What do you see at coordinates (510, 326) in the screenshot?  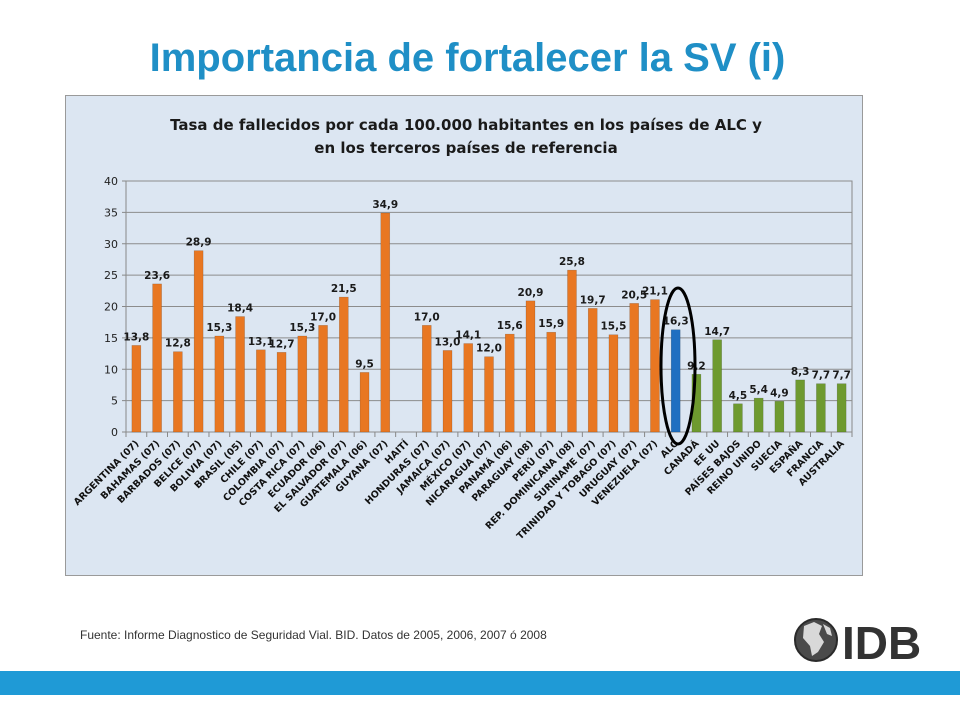 I see `bar-value-label: 15,6` at bounding box center [510, 326].